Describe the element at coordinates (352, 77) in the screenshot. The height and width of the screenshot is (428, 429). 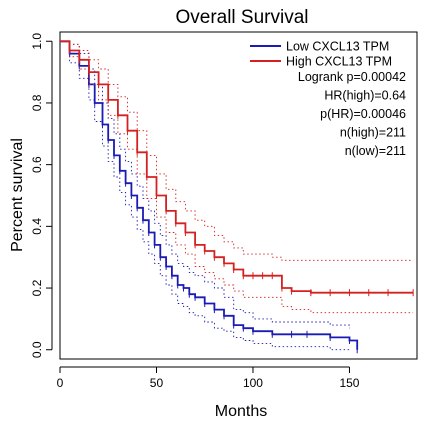
I see `stat-annotation: Logrank p=0.00042` at that location.